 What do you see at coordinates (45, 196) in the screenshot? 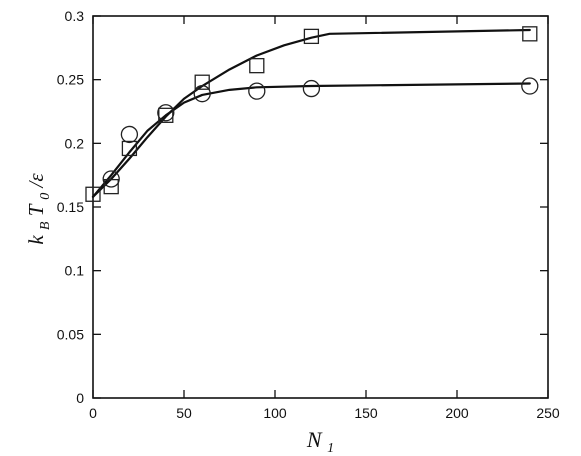
I see `y-axis-title-main-sub: 0` at bounding box center [45, 196].